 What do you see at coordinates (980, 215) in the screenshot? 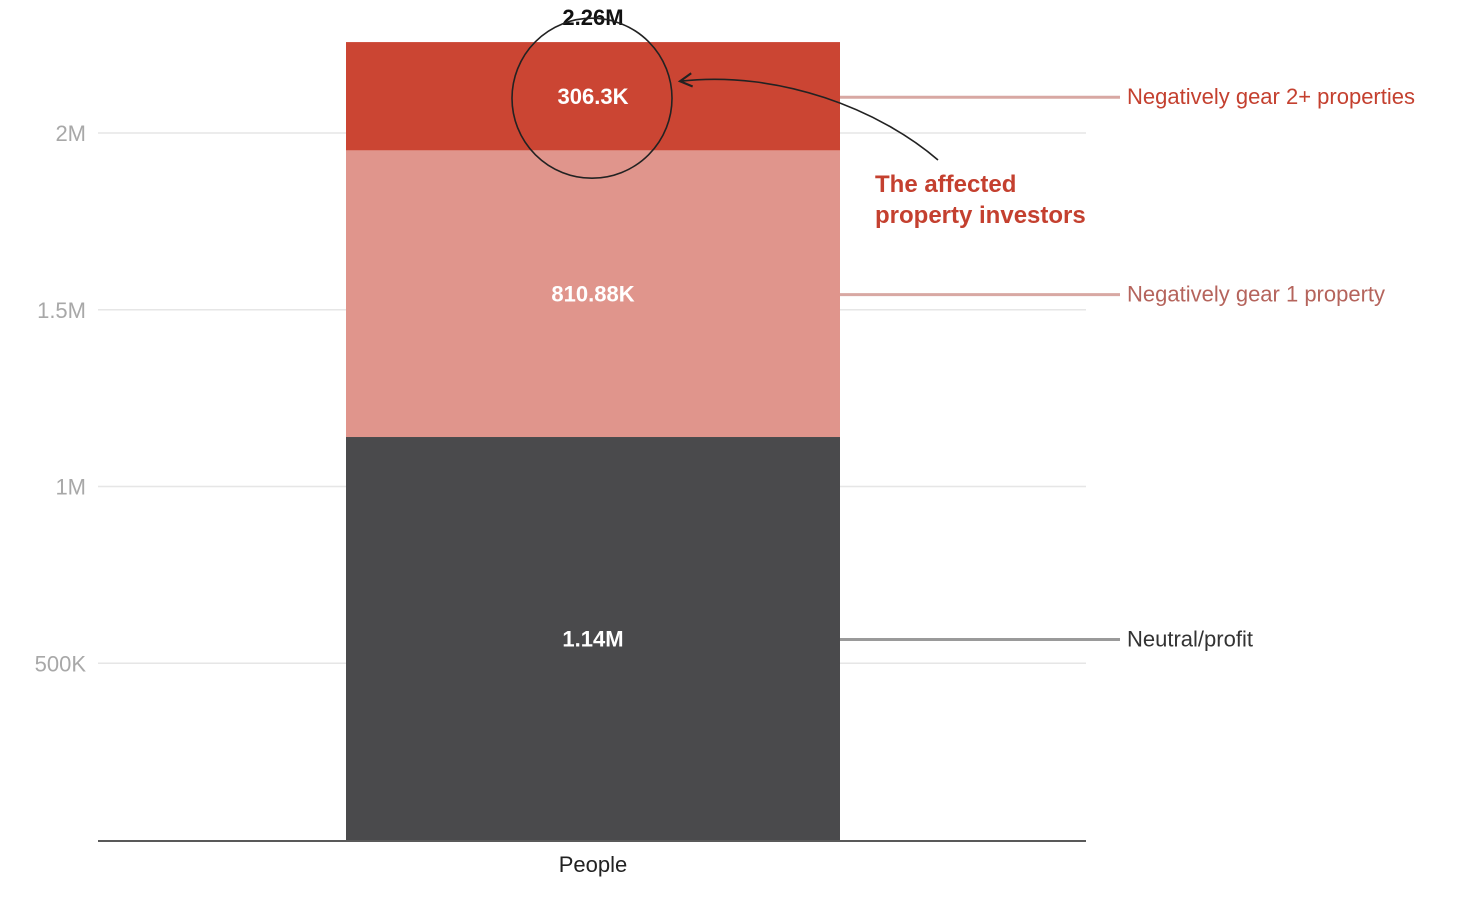
I see `annotation-line-1: property investors` at bounding box center [980, 215].